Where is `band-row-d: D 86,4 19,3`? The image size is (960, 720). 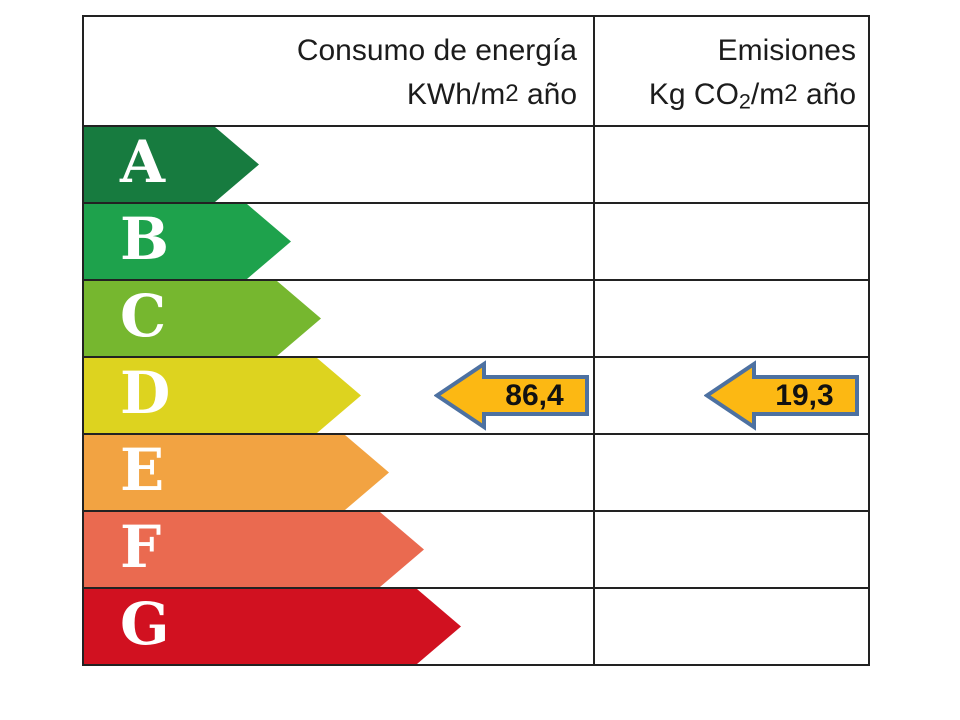
band-row-d: D 86,4 19,3 is located at coordinates (476, 394).